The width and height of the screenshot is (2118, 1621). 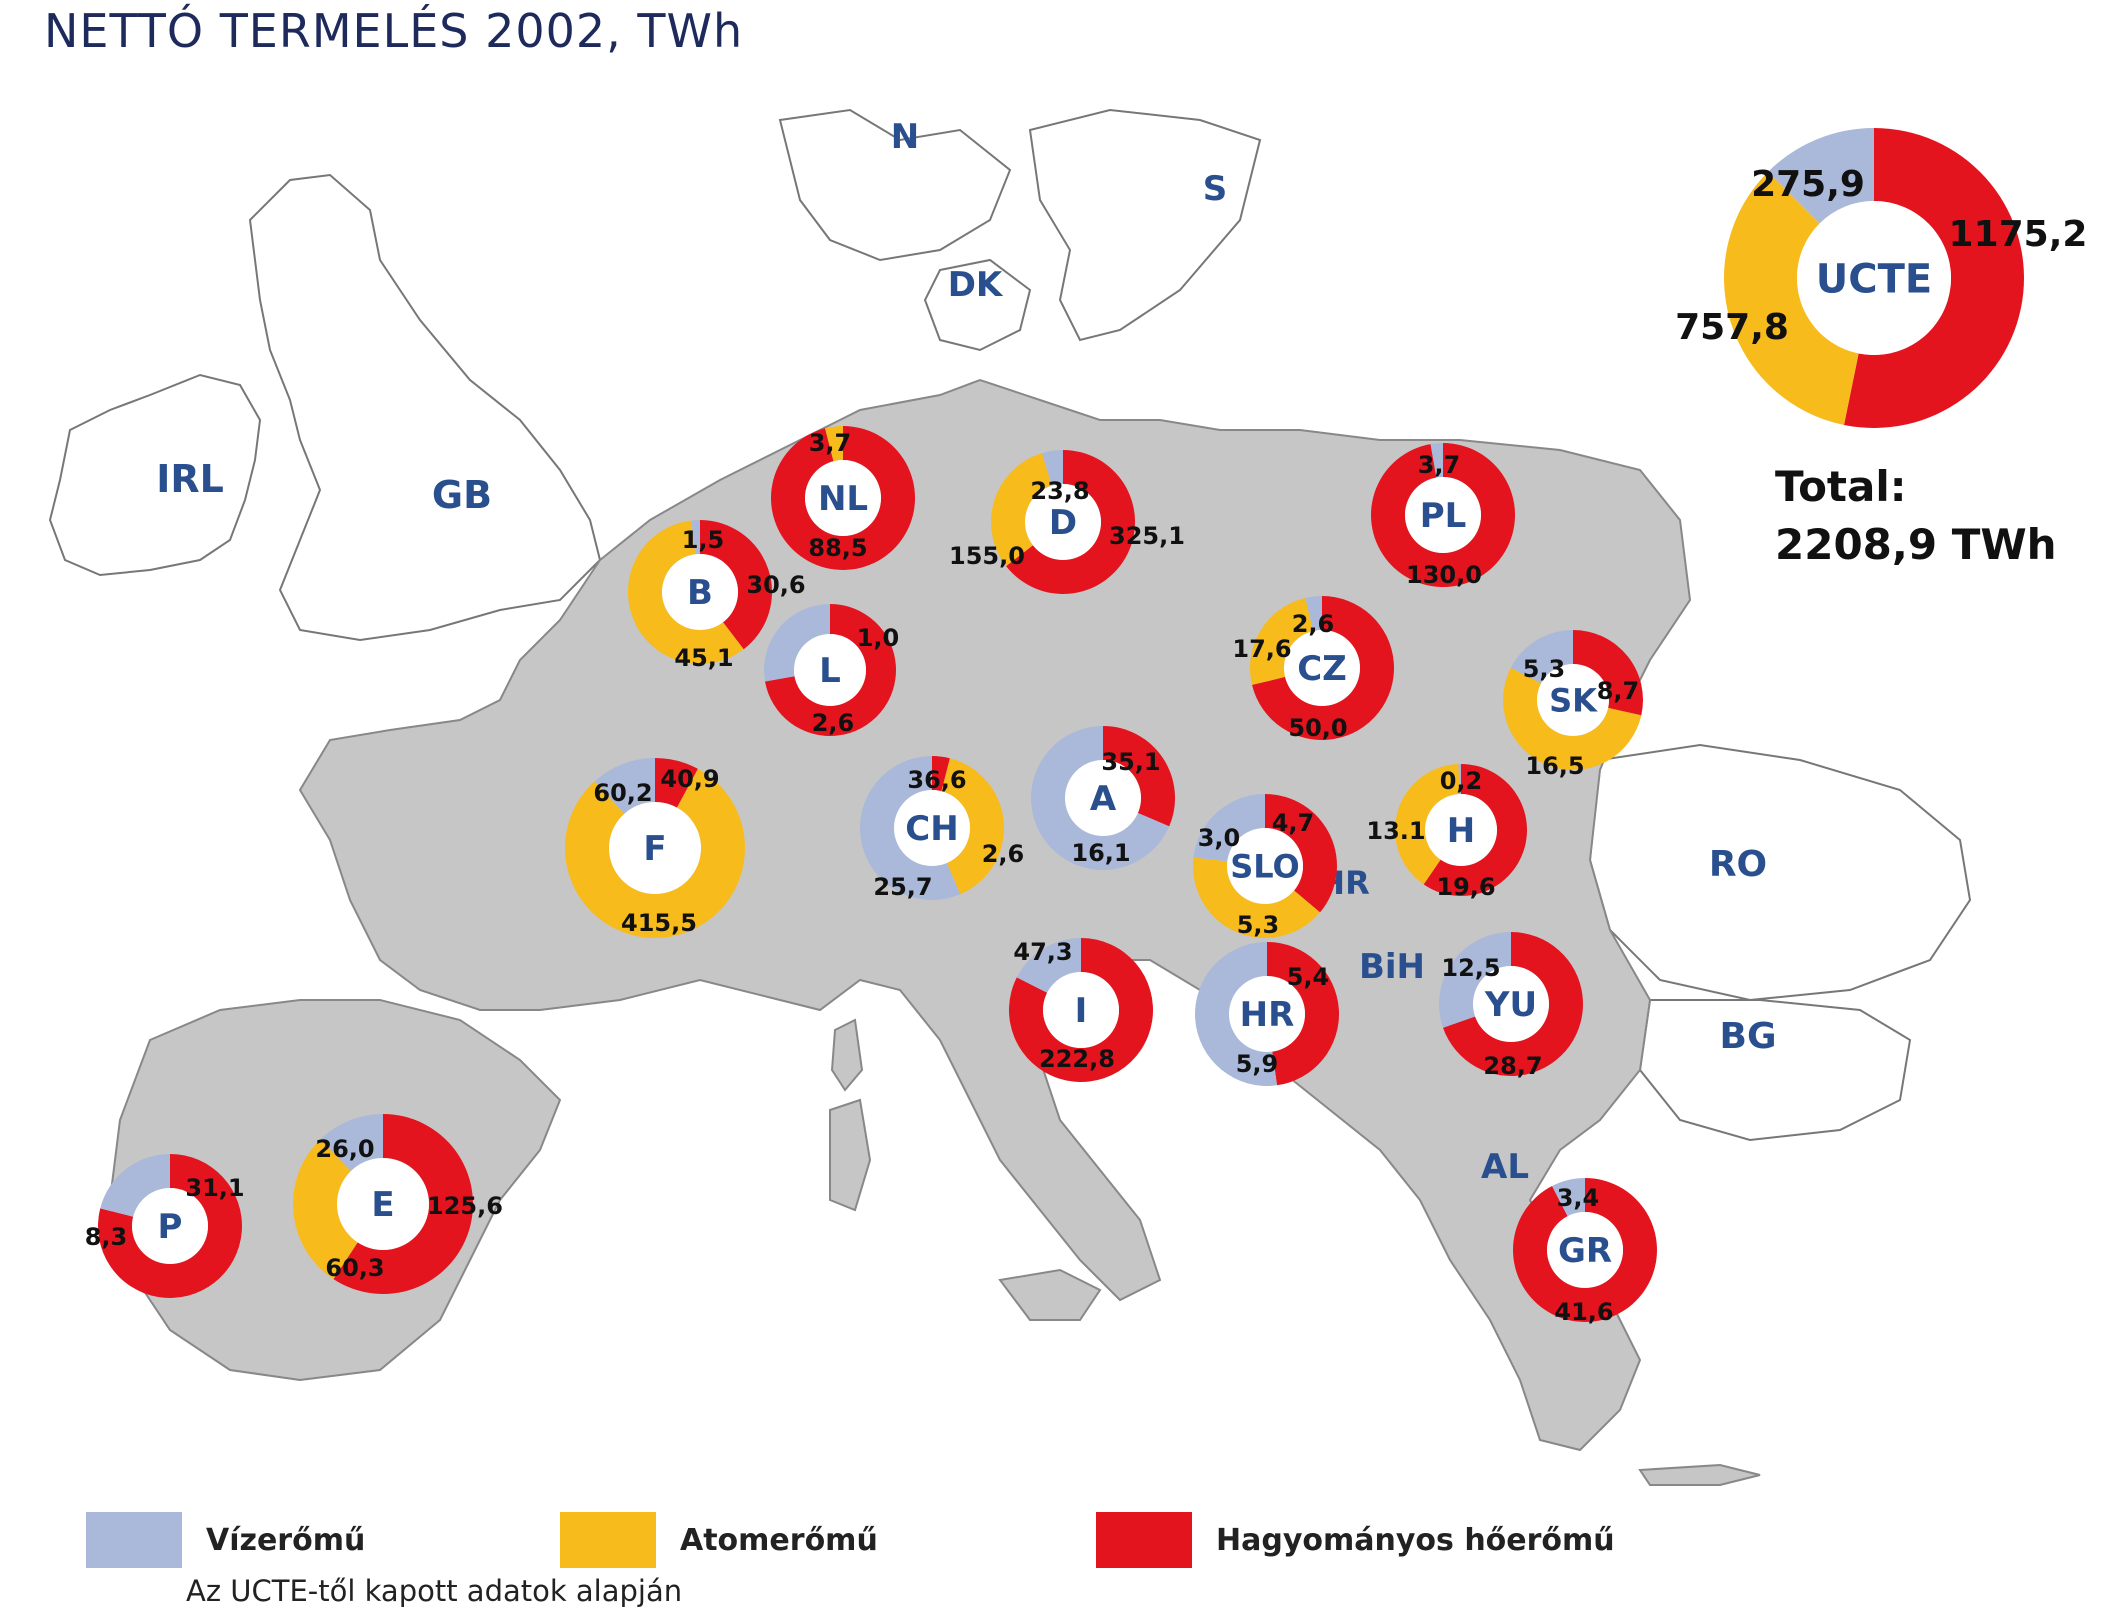 I want to click on donut-b-thermal-slice, so click(x=736, y=585).